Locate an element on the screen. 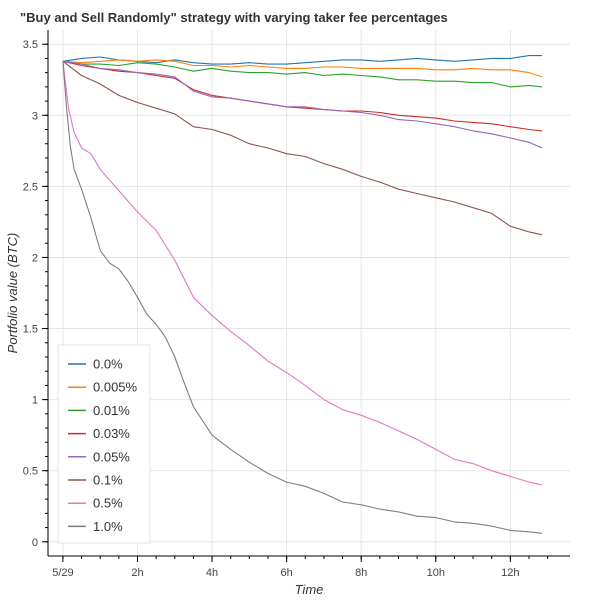 Image resolution: width=600 pixels, height=600 pixels. y-tick-label: 2 is located at coordinates (35, 258).